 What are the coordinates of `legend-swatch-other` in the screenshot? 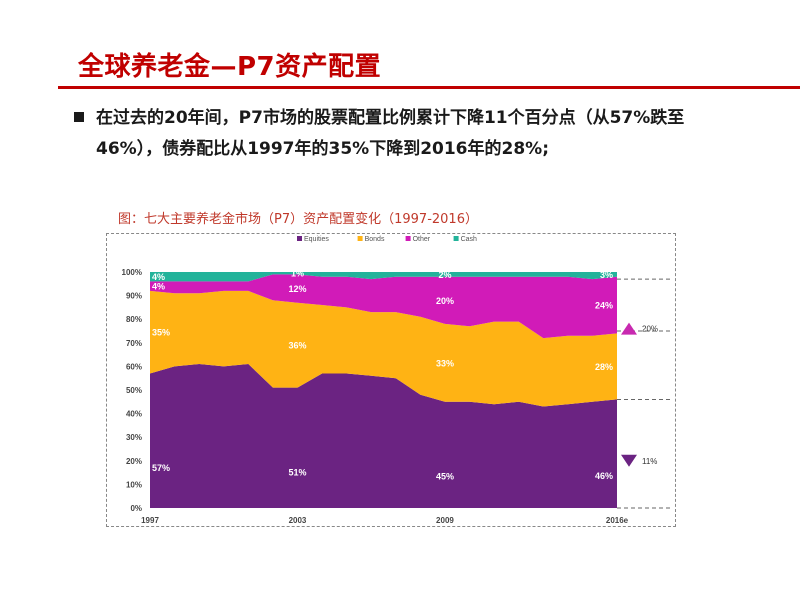 It's located at (408, 238).